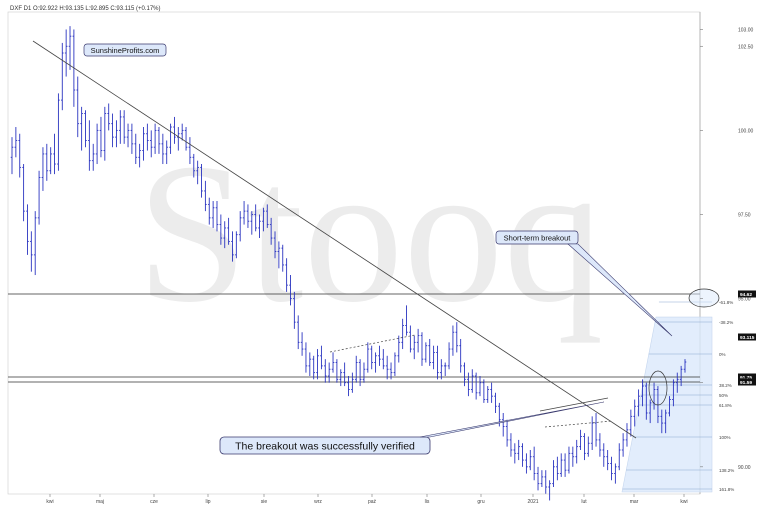 The width and height of the screenshot is (765, 512). Describe the element at coordinates (154, 502) in the screenshot. I see `x-tick-label: cze` at that location.